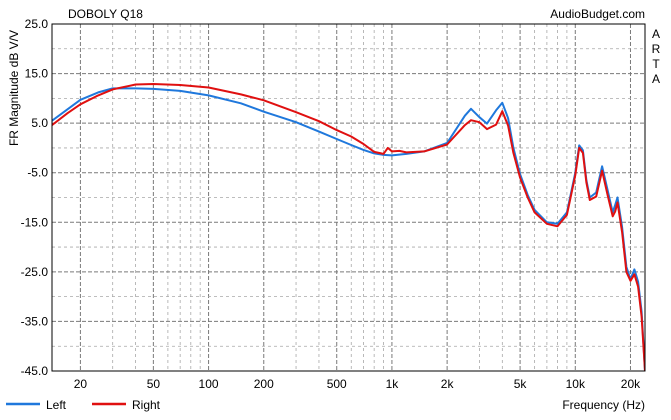 This screenshot has width=671, height=420. What do you see at coordinates (35, 371) in the screenshot?
I see `y-tick-label: -45.0` at bounding box center [35, 371].